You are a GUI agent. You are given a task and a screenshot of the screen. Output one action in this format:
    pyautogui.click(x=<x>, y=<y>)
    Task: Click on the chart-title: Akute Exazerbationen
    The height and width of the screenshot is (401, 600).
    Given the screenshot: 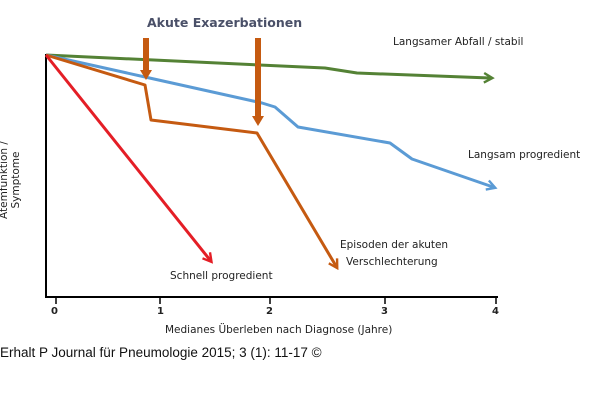 What is the action you would take?
    pyautogui.click(x=225, y=22)
    